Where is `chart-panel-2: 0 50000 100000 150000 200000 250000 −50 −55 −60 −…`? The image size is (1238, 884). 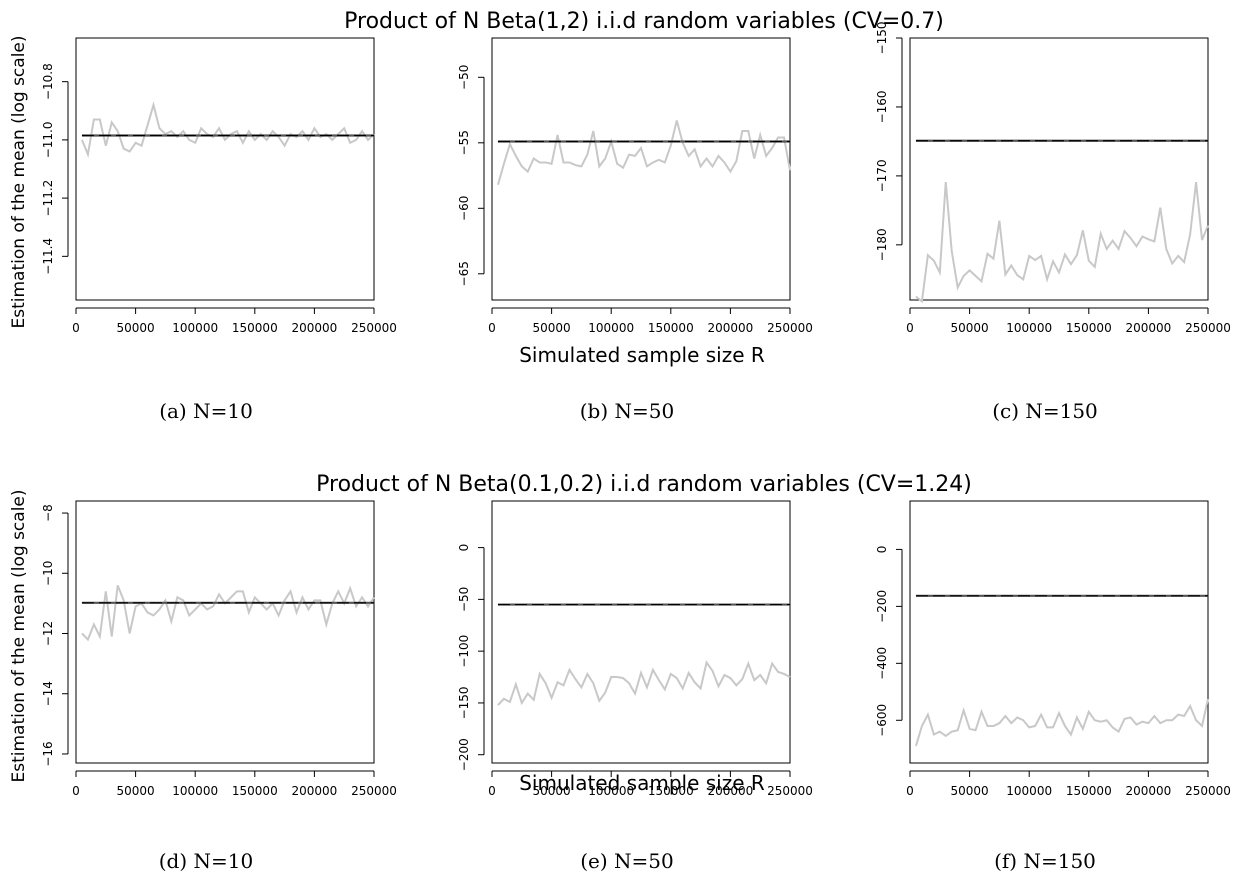
chart-panel-2: 0 50000 100000 150000 200000 250000 −50 −55 −60 −… is located at coordinates (635, 186).